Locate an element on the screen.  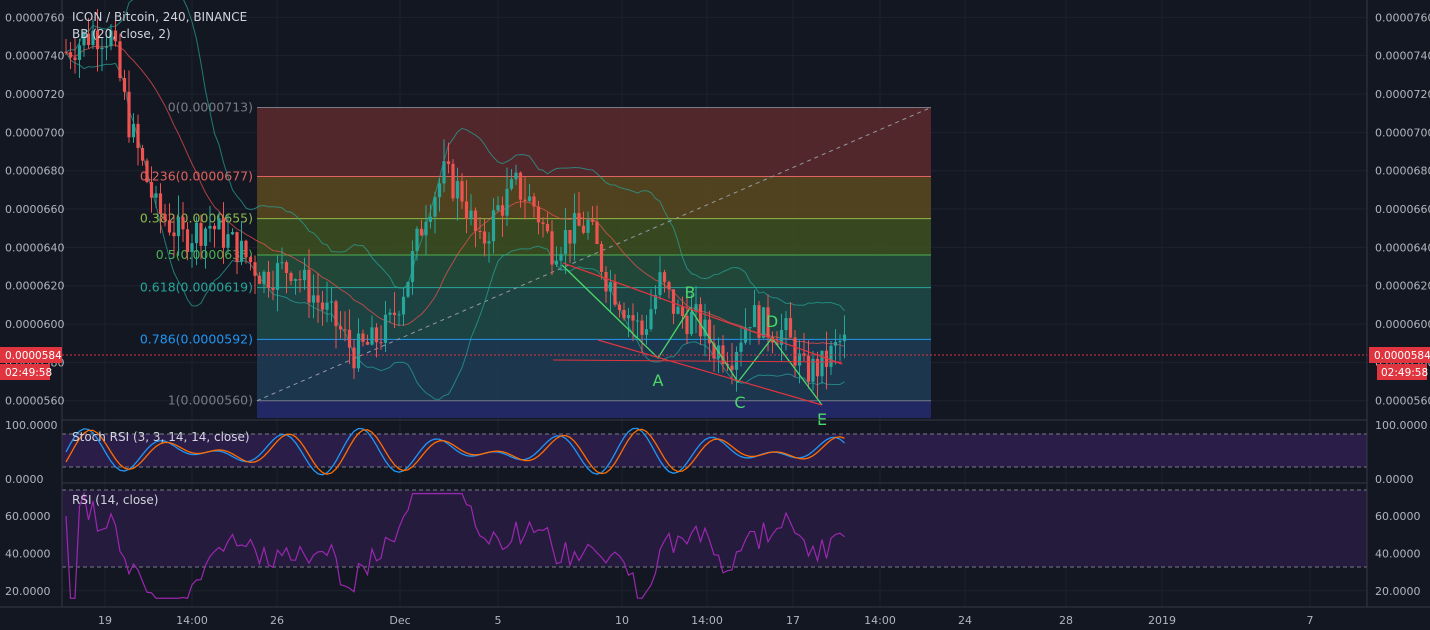
wave-label-b: B is located at coordinates (690, 292).